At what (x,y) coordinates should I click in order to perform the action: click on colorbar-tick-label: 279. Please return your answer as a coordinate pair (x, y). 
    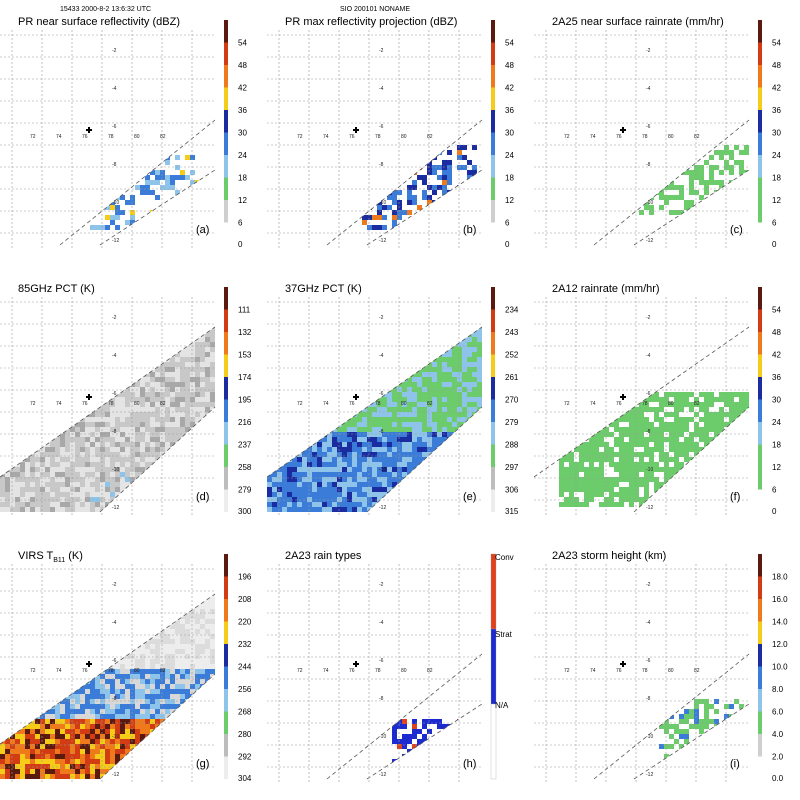
    Looking at the image, I should click on (245, 490).